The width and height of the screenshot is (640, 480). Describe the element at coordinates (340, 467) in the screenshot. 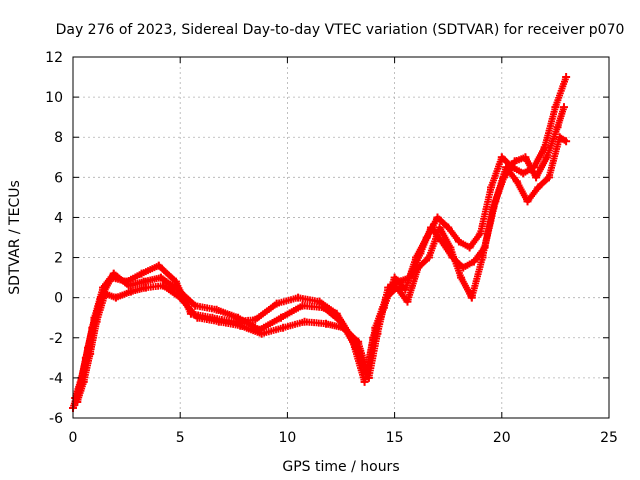

I see `x-axis-label: GPS time / hours` at that location.